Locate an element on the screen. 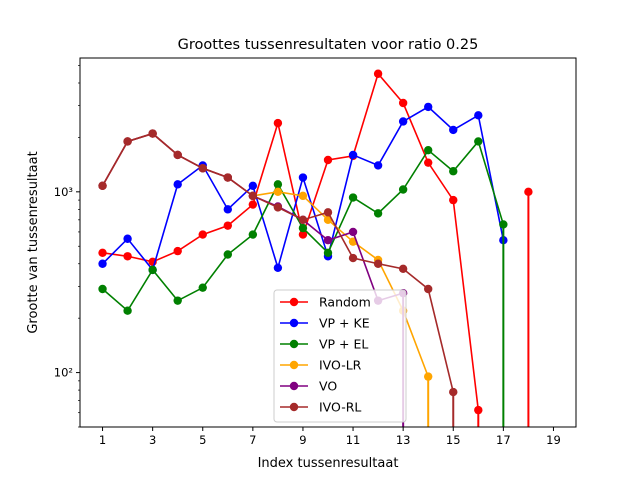  y-axis-ticks: 10² 10³ is located at coordinates (67, 246).